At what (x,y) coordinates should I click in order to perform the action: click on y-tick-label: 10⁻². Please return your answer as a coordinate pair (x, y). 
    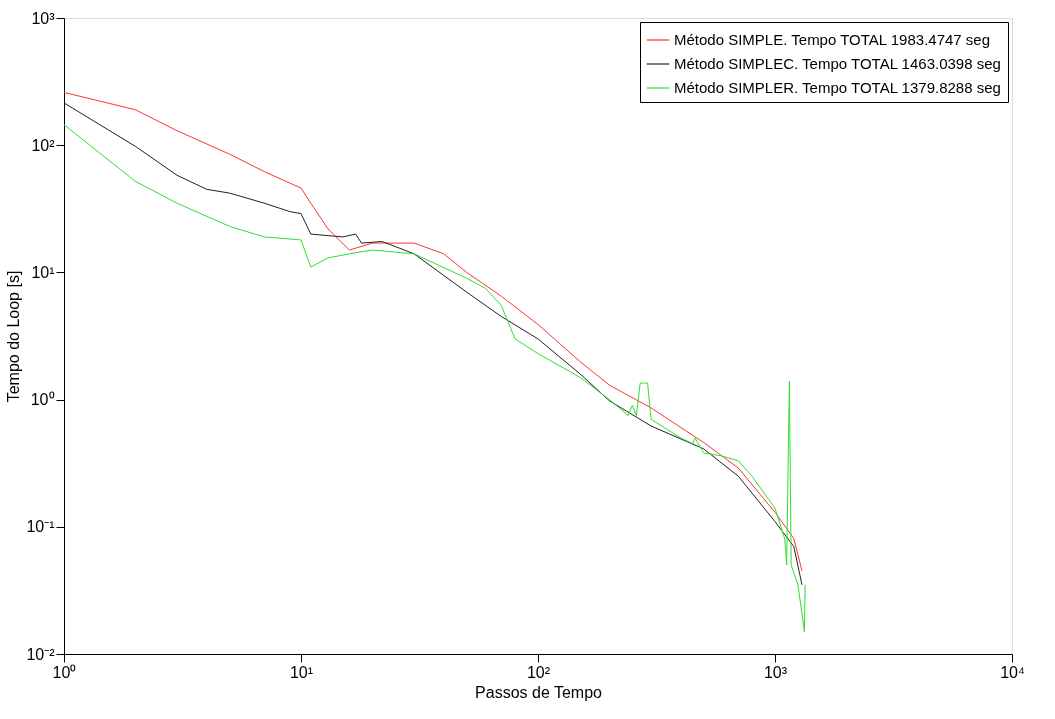
    Looking at the image, I should click on (41, 654).